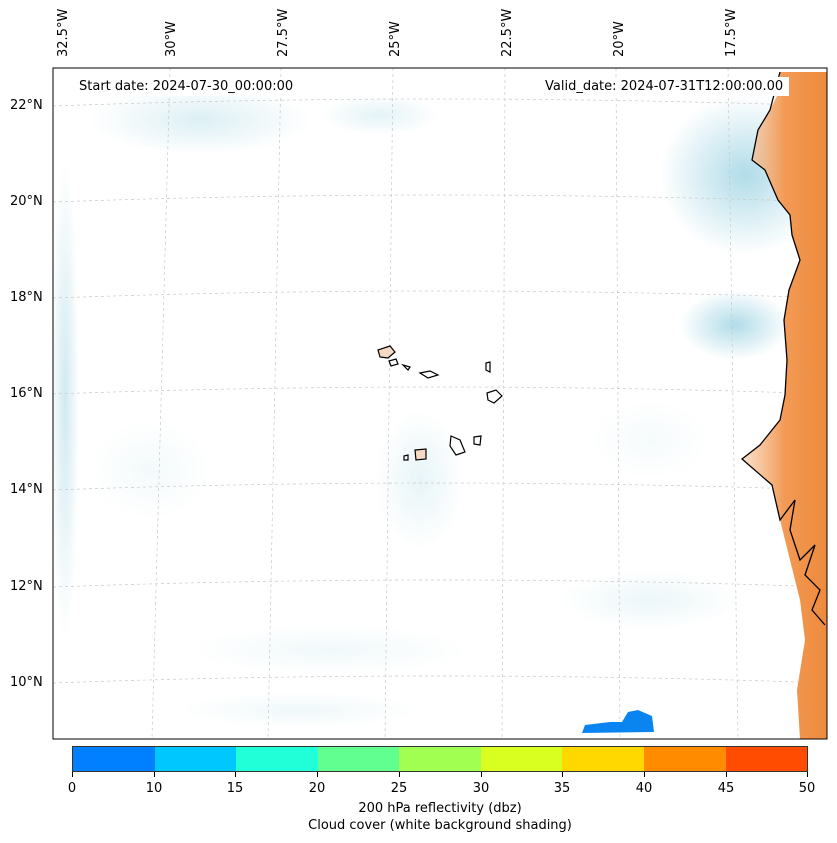 The height and width of the screenshot is (843, 837). Describe the element at coordinates (186, 86) in the screenshot. I see `start-date-label: Start date: 2024-07-30_00:00:00` at that location.